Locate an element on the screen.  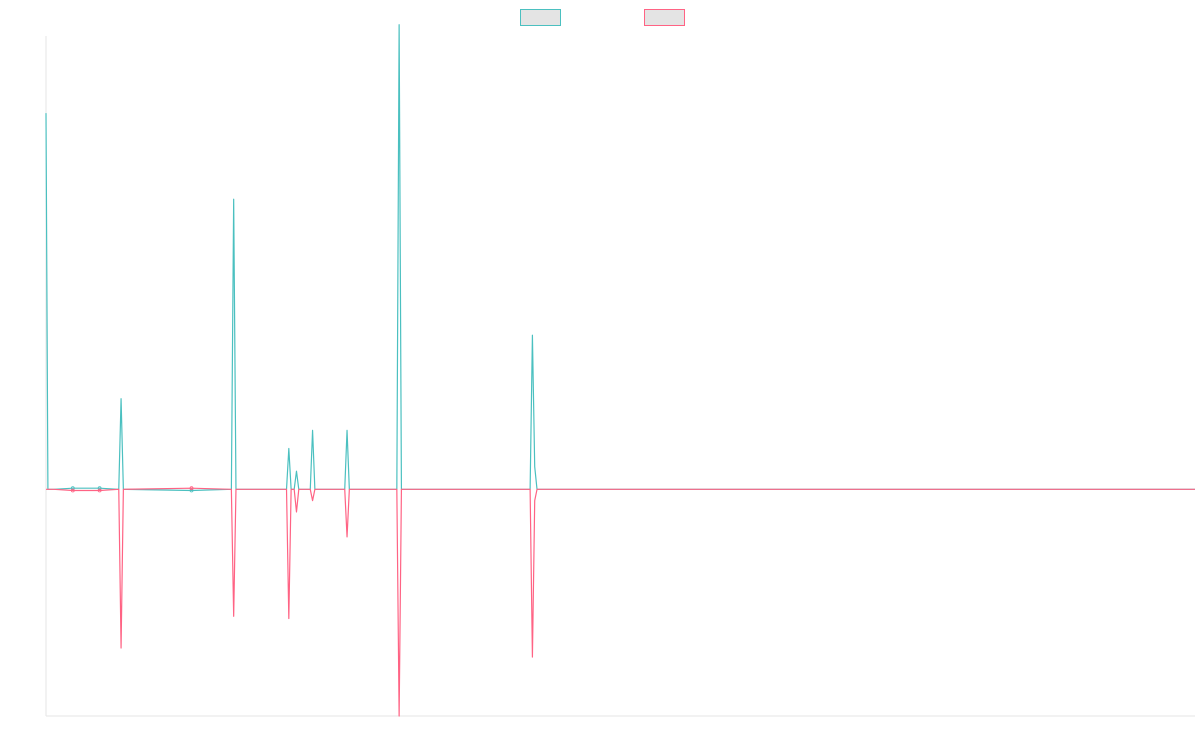
legend is located at coordinates (602, 17).